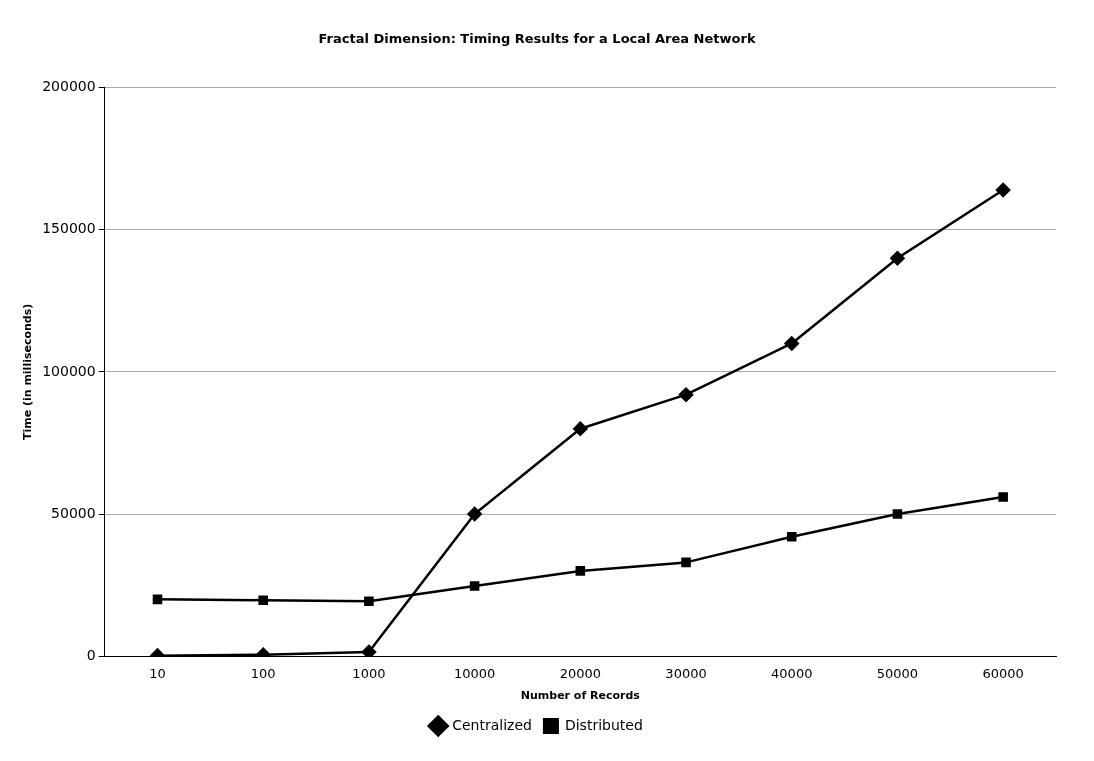  I want to click on x-tick-label: 10, so click(157, 674).